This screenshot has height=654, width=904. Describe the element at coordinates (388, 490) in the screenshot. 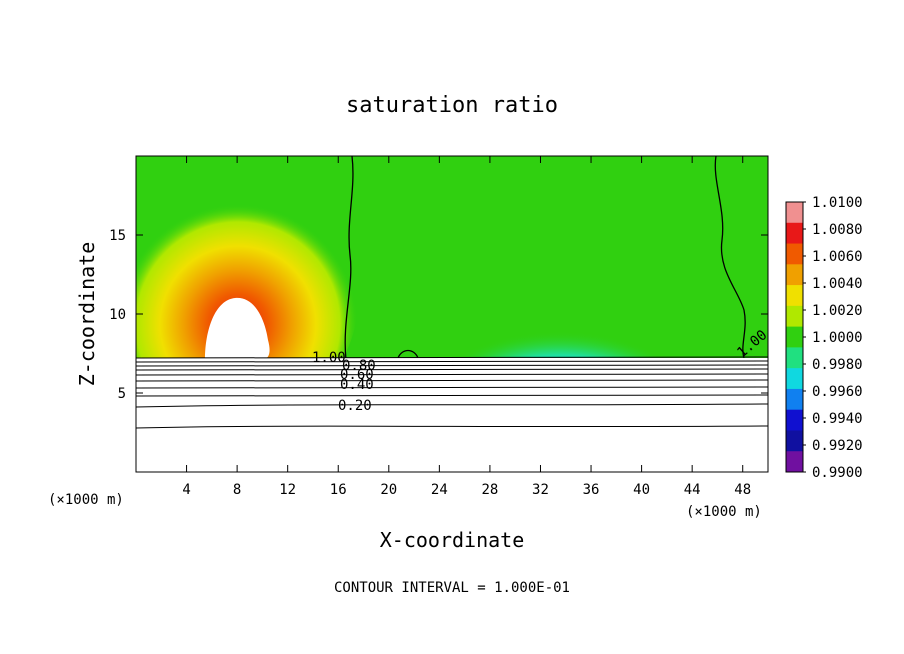

I see `x-tick-label: 20` at that location.